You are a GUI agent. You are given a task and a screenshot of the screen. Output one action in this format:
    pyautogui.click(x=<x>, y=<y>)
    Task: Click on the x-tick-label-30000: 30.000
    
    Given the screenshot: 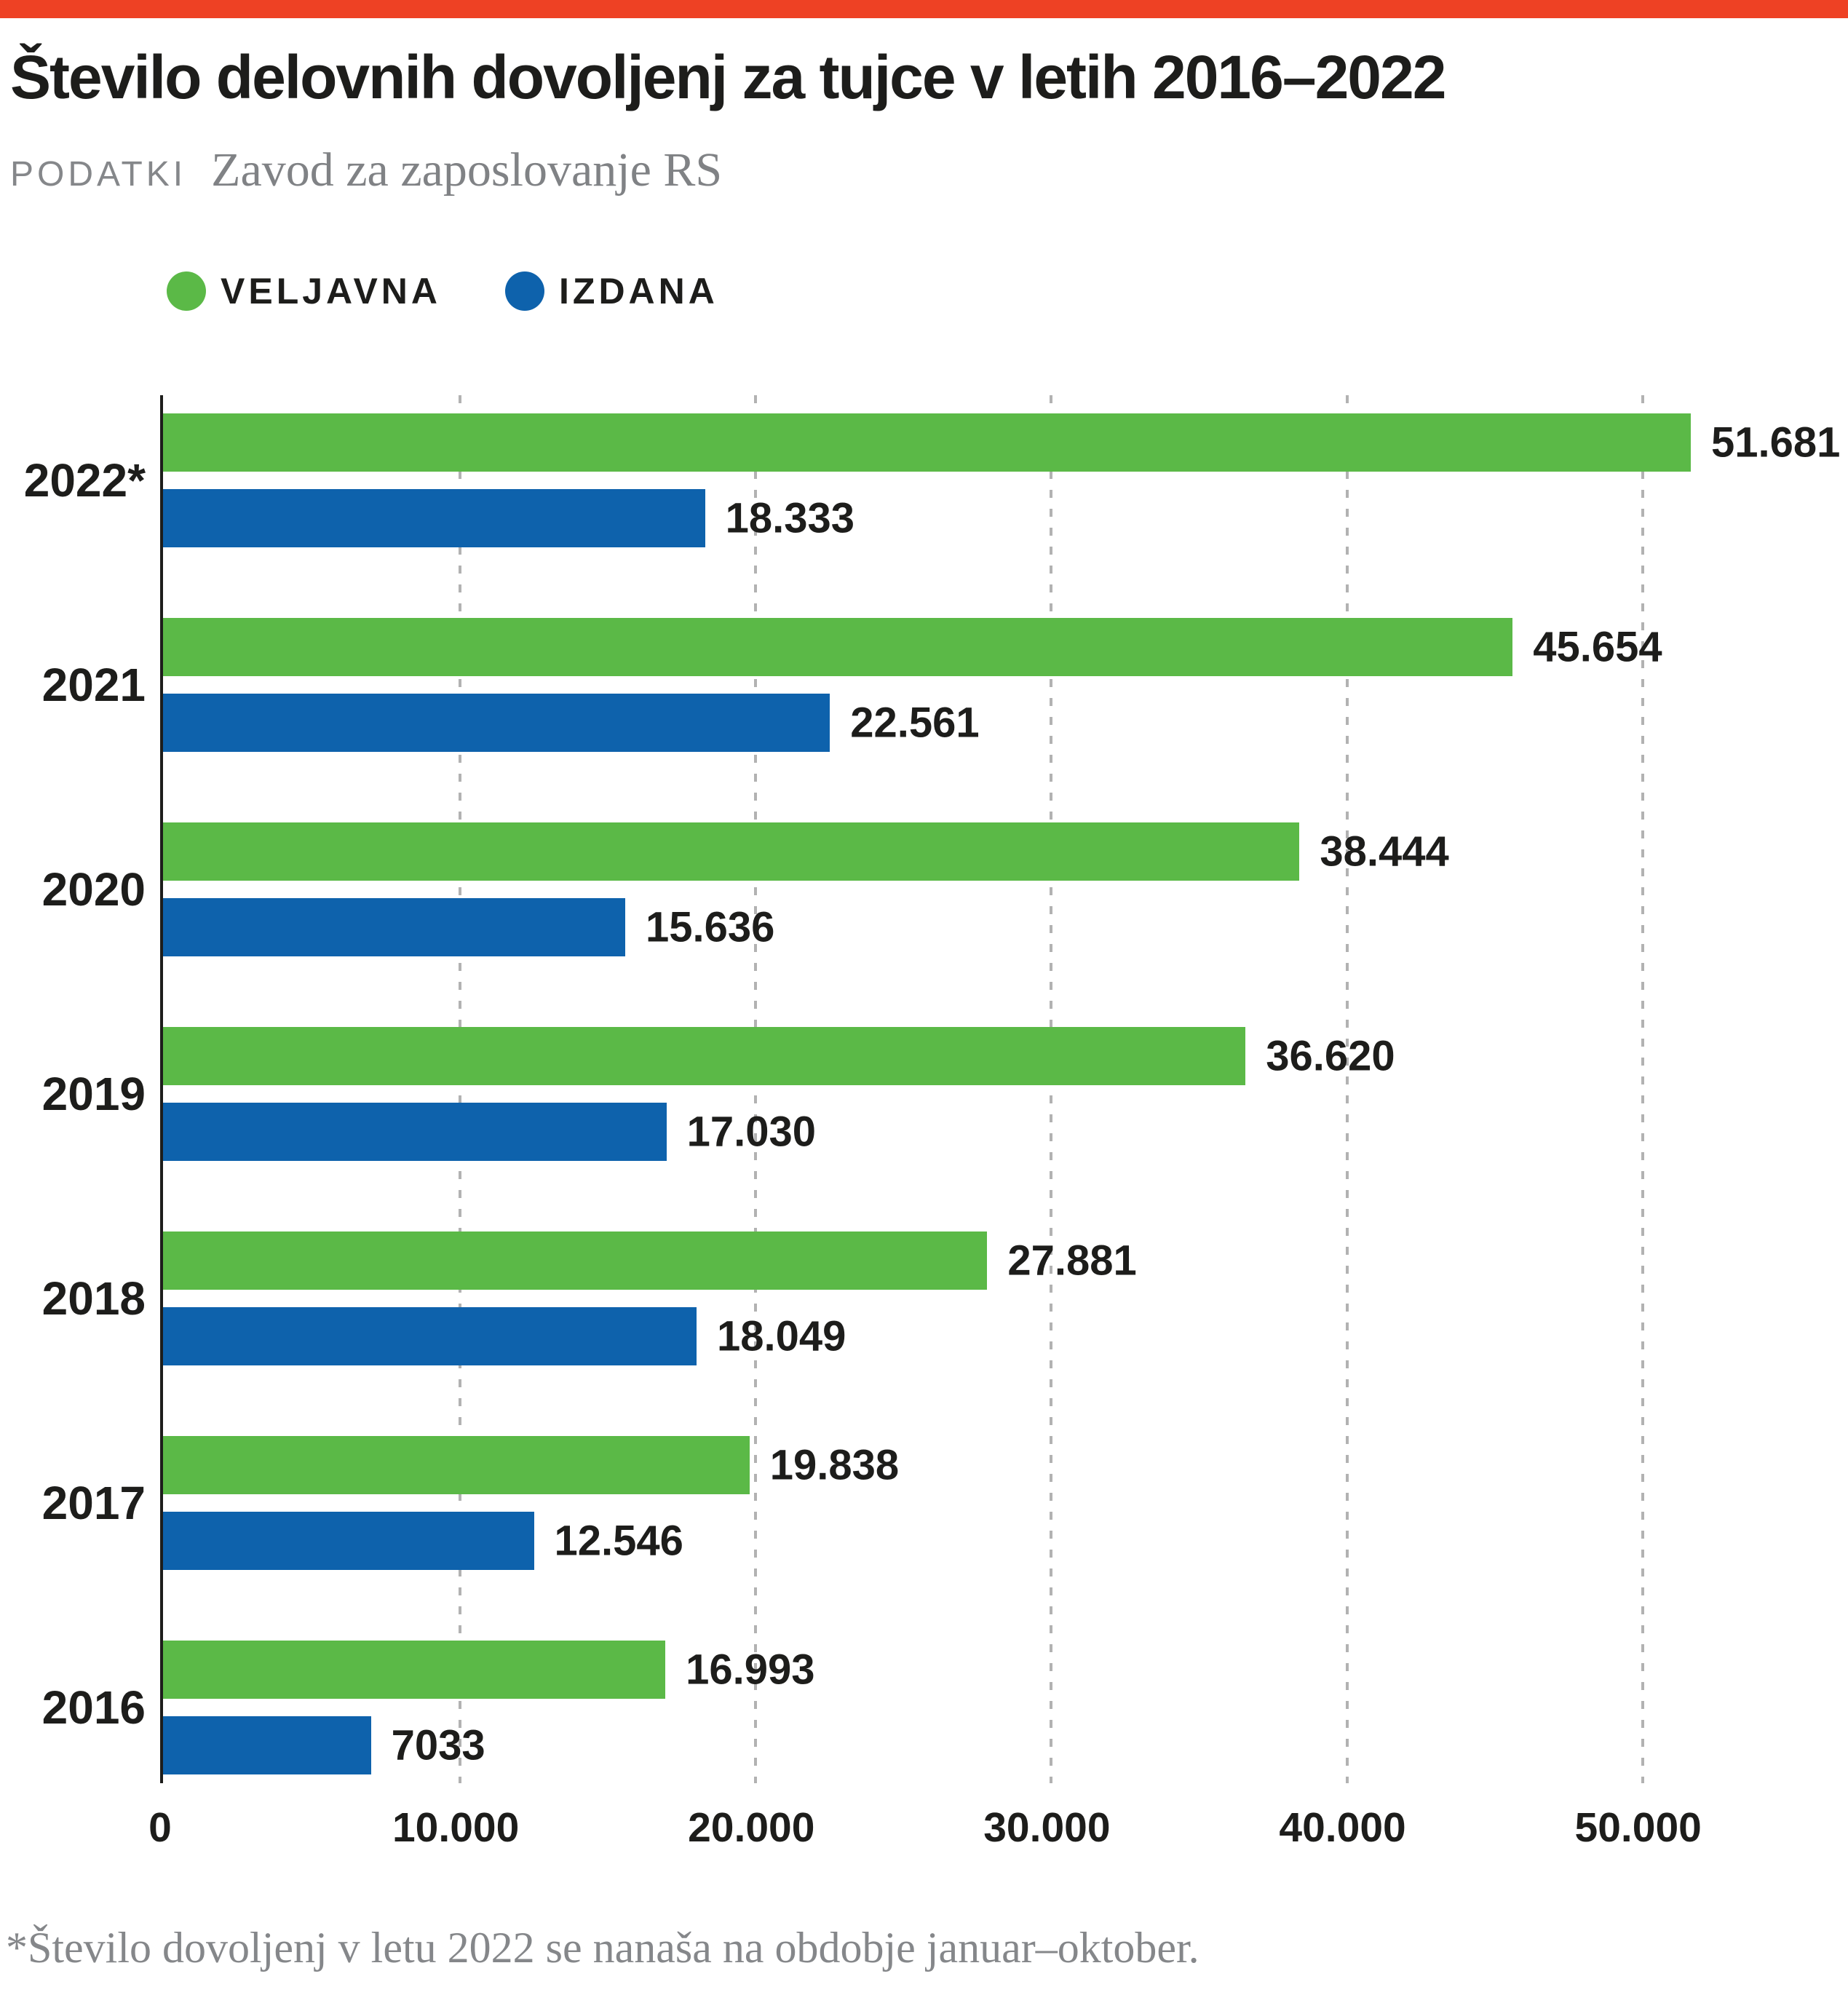 What is the action you would take?
    pyautogui.click(x=1047, y=1828)
    